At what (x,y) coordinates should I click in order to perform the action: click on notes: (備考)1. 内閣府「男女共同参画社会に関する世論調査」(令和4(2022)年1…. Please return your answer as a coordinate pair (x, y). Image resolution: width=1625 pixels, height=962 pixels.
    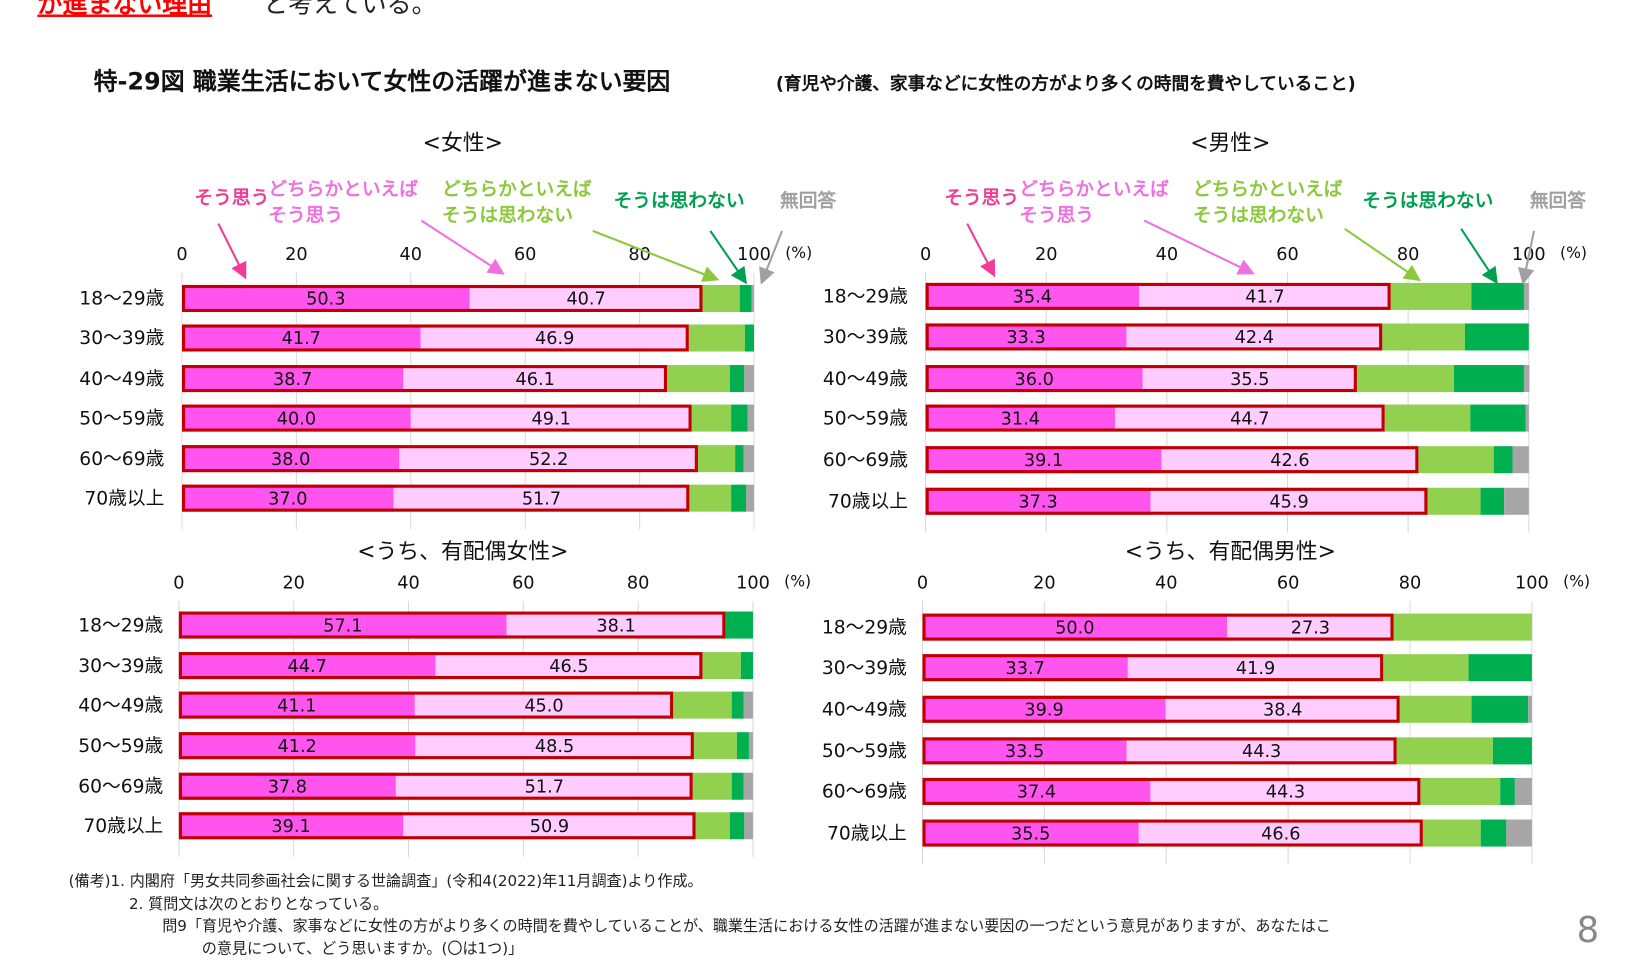
    Looking at the image, I should click on (700, 915).